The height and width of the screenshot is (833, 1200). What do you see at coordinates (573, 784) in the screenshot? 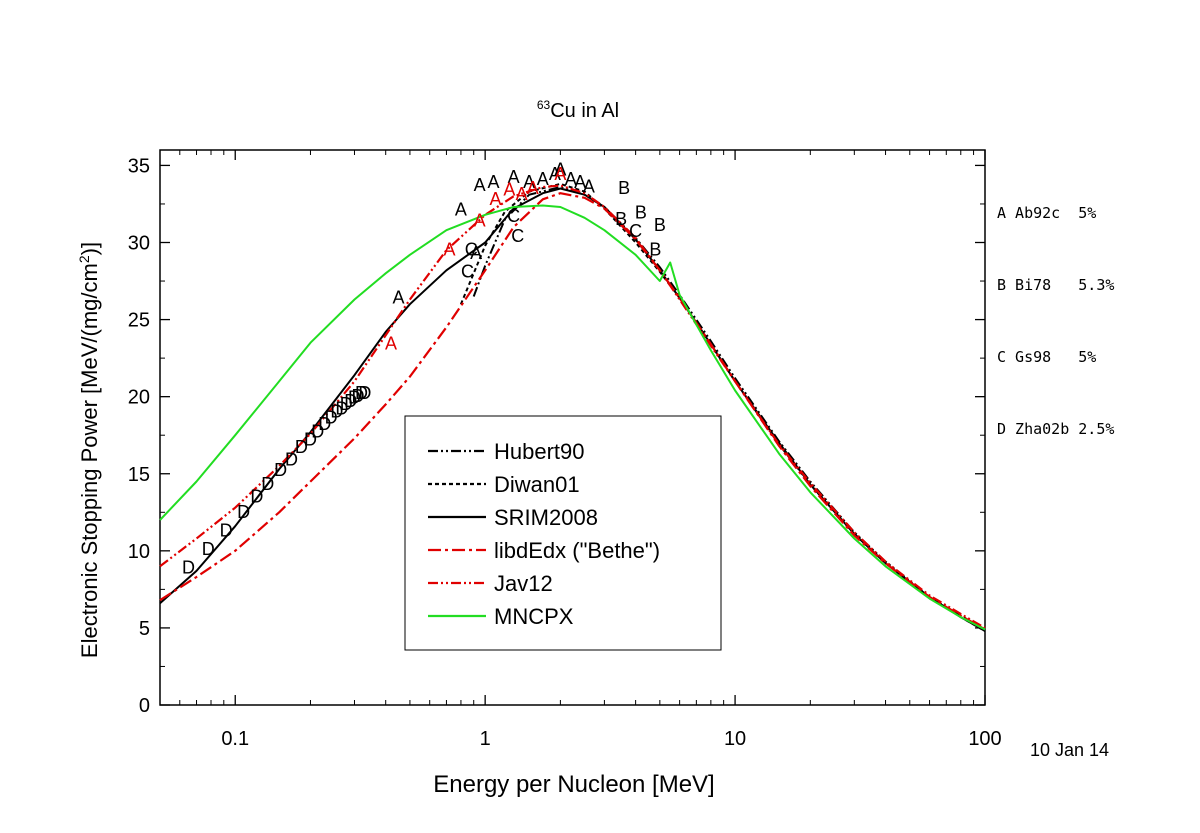
I see `x-axis-label: Energy per Nucleon [MeV]` at bounding box center [573, 784].